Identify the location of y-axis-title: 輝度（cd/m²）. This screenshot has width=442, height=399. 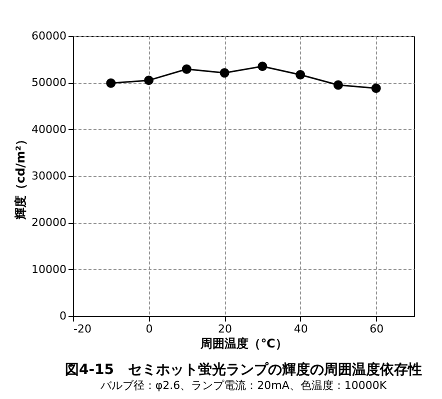
(21, 177).